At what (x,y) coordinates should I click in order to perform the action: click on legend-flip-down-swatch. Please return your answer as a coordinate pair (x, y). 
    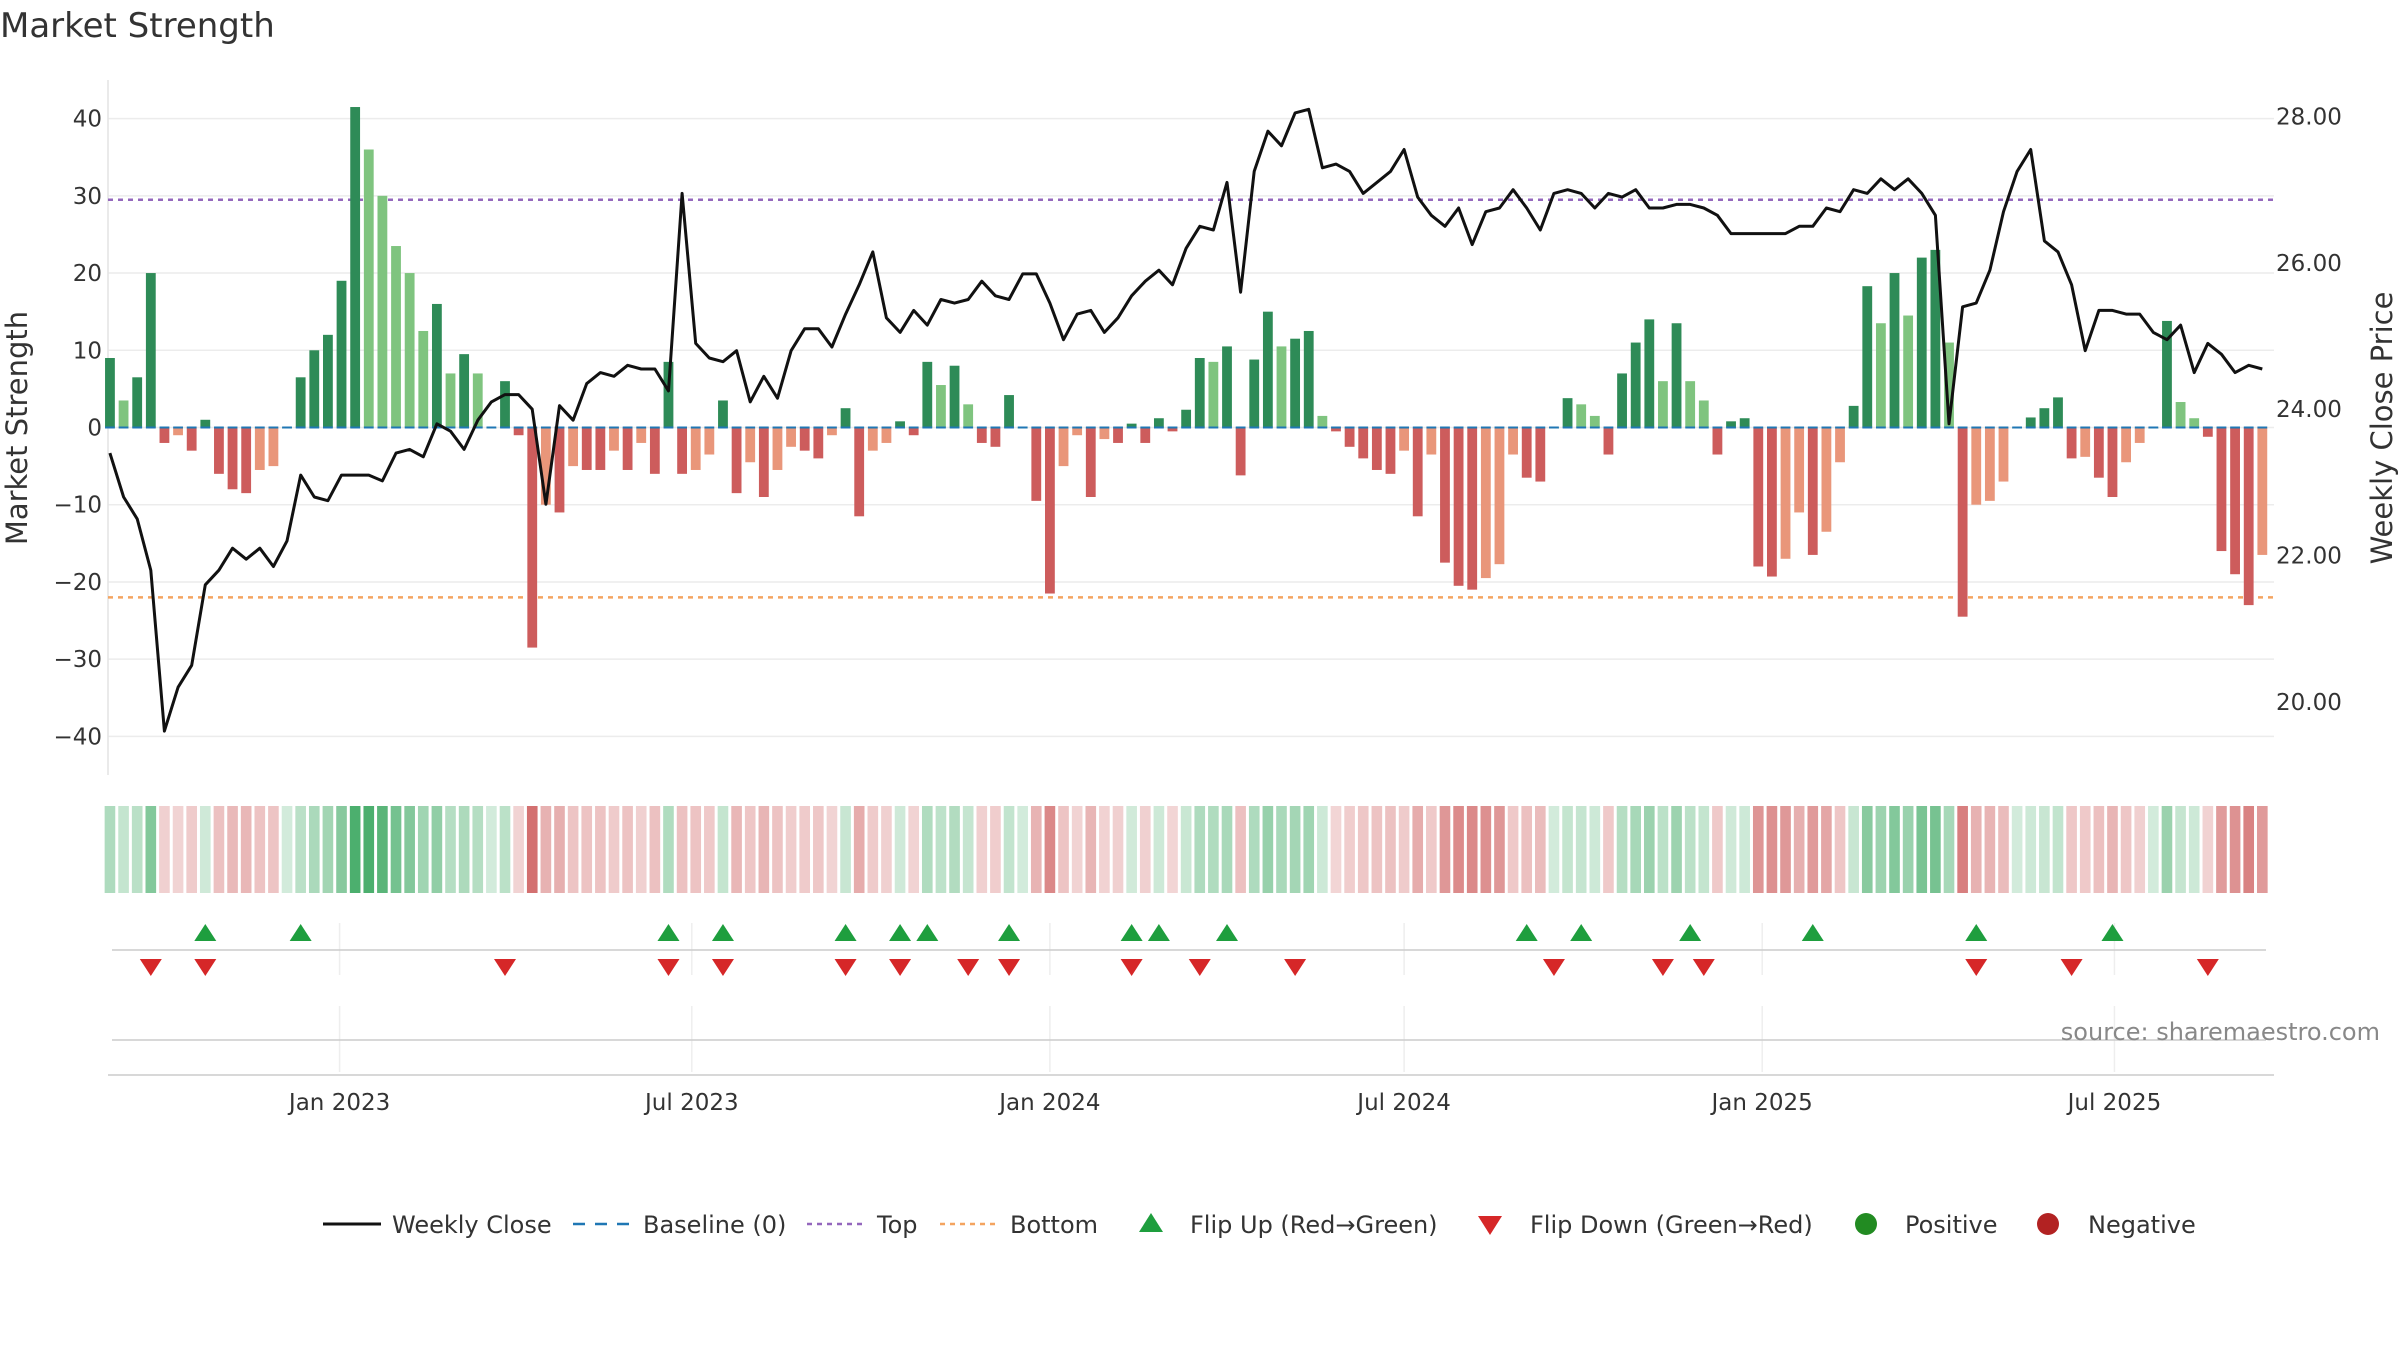
    Looking at the image, I should click on (1490, 1225).